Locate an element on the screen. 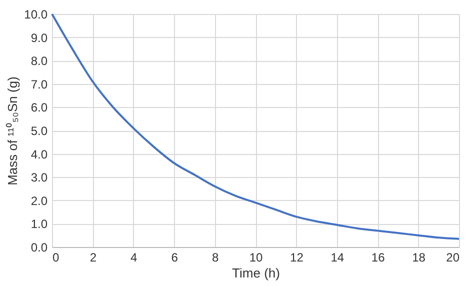  y-tick-label: 3.0 is located at coordinates (39, 177).